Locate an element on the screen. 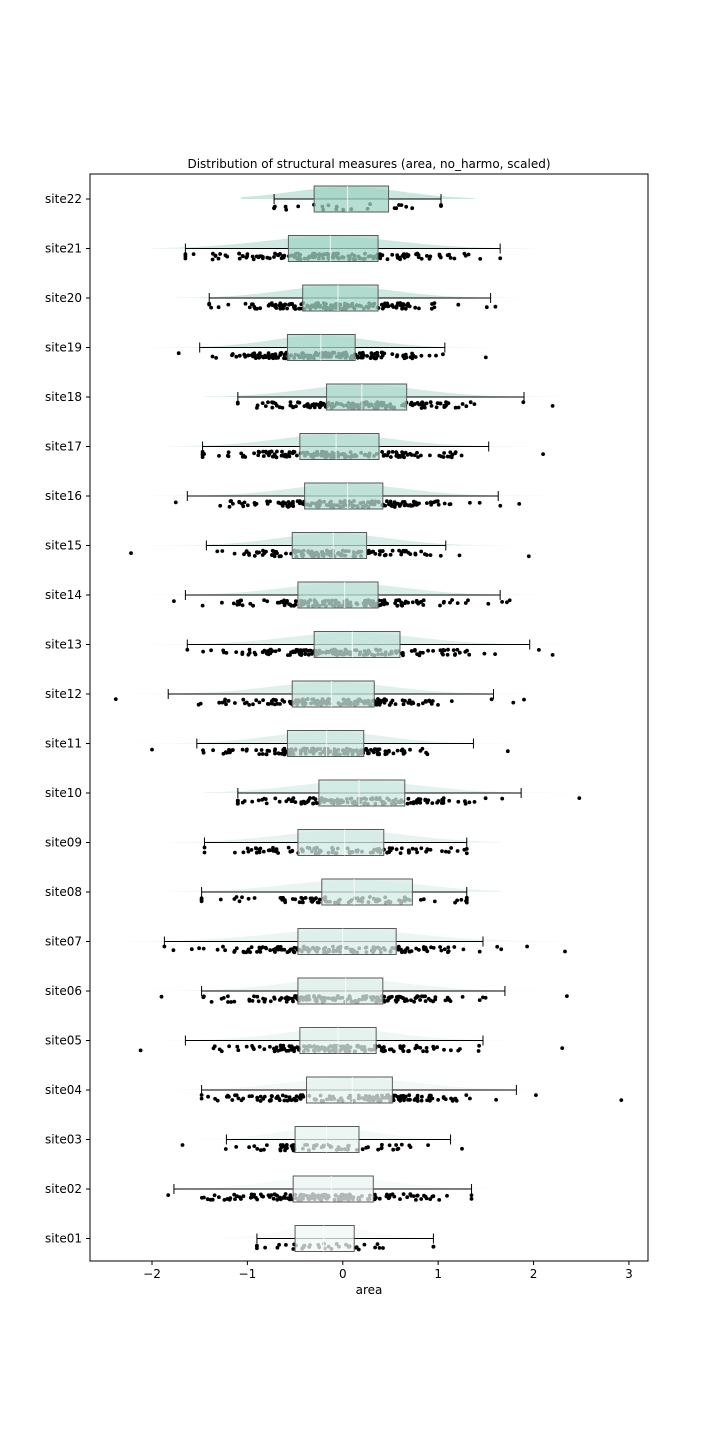 The image size is (720, 1440). y-tick-label: site09 is located at coordinates (63, 843).